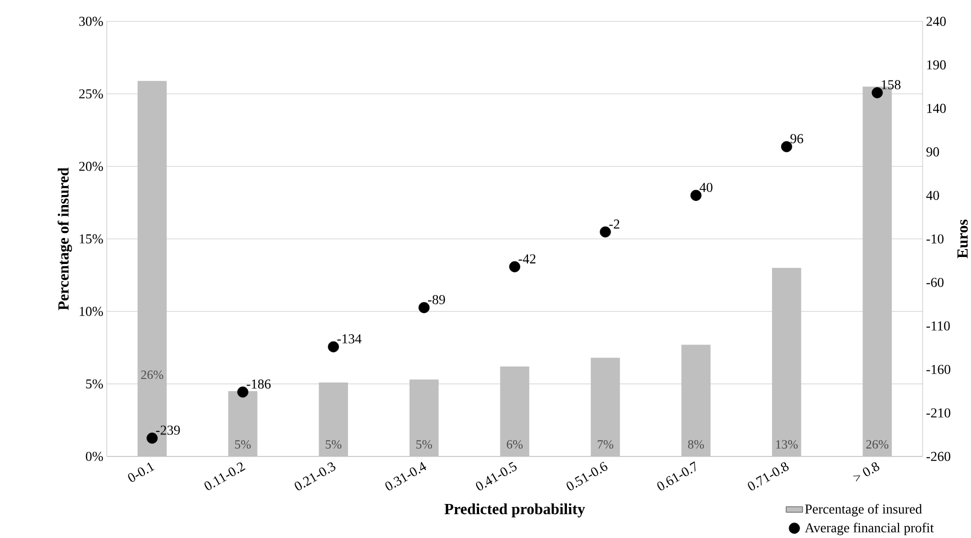 The width and height of the screenshot is (971, 538). I want to click on y2-axis-title: Euros, so click(962, 239).